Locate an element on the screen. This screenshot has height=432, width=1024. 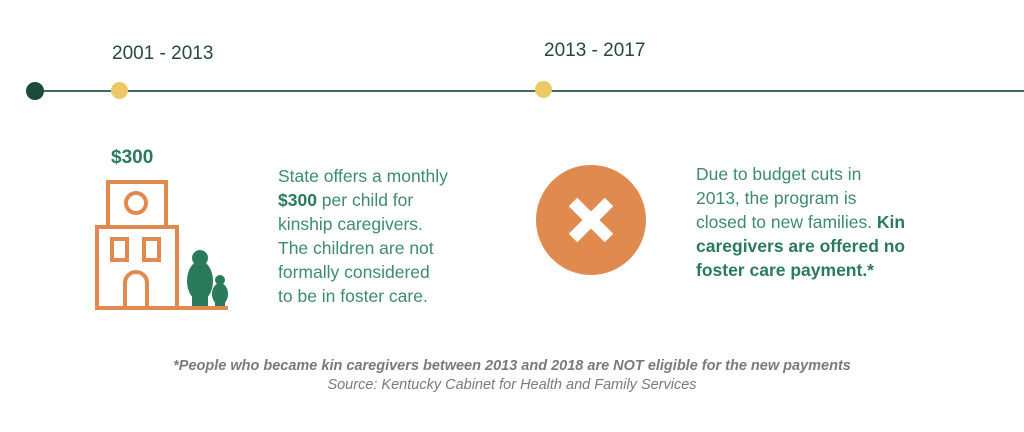
timeline-dot-2013 is located at coordinates (543, 89).